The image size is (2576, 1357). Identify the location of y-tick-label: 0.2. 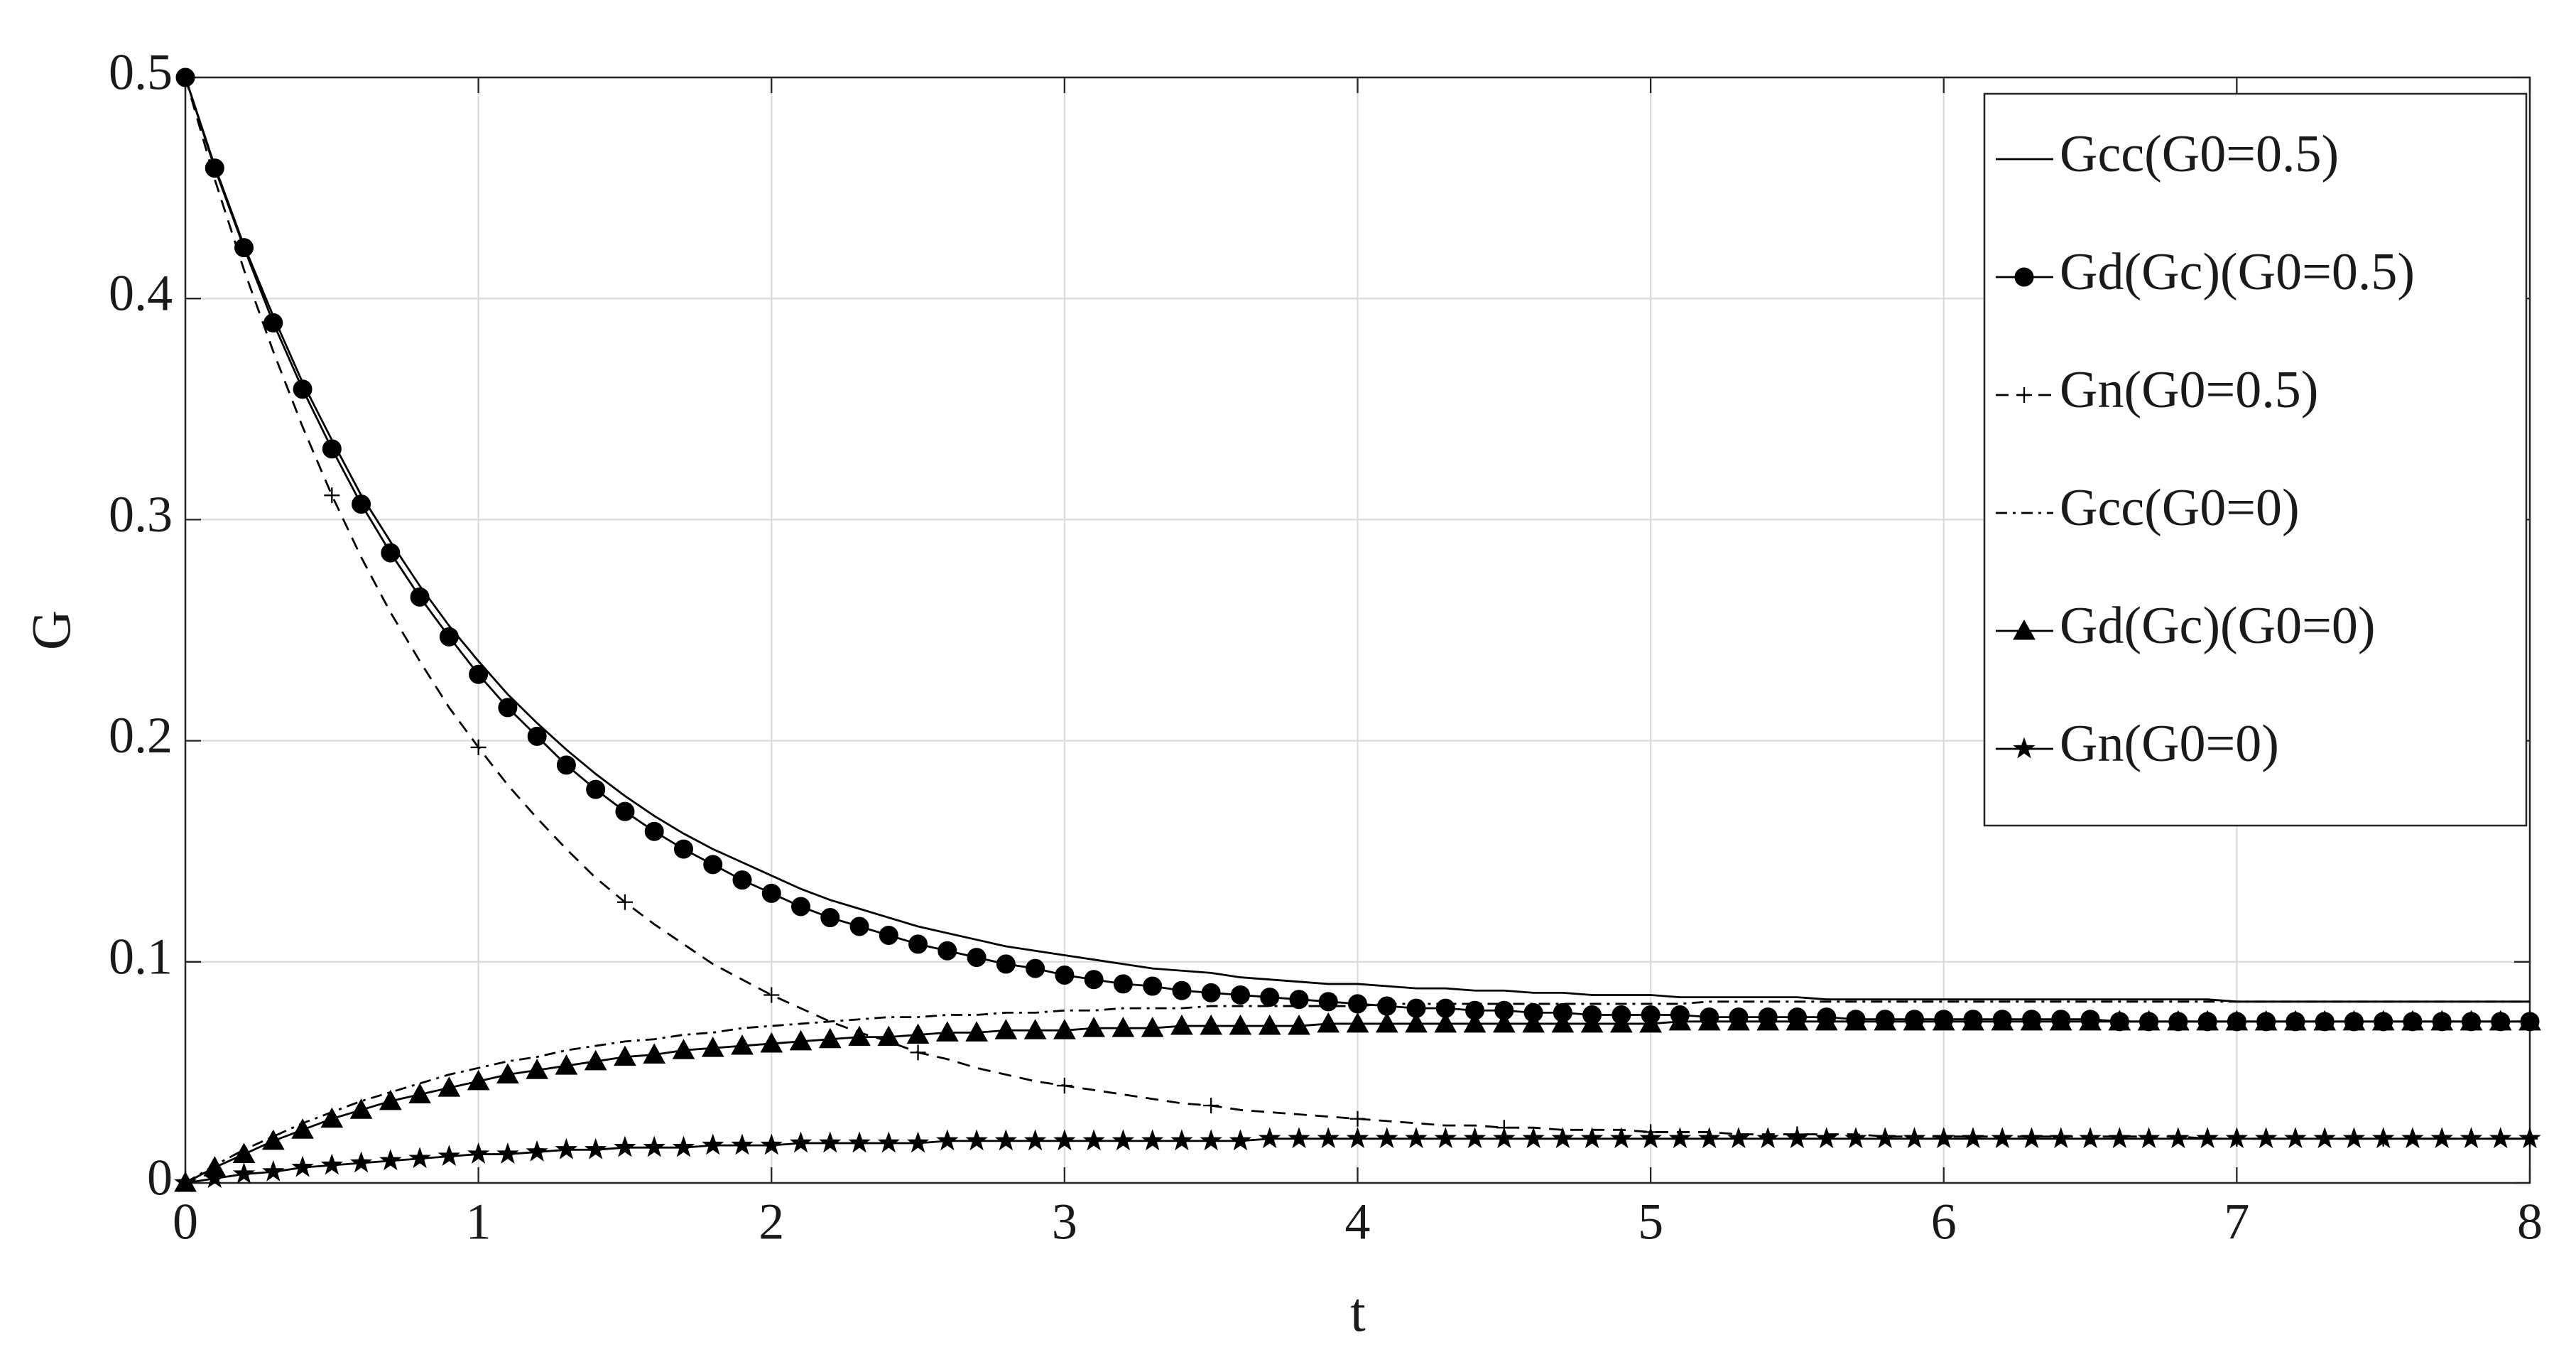
(141, 735).